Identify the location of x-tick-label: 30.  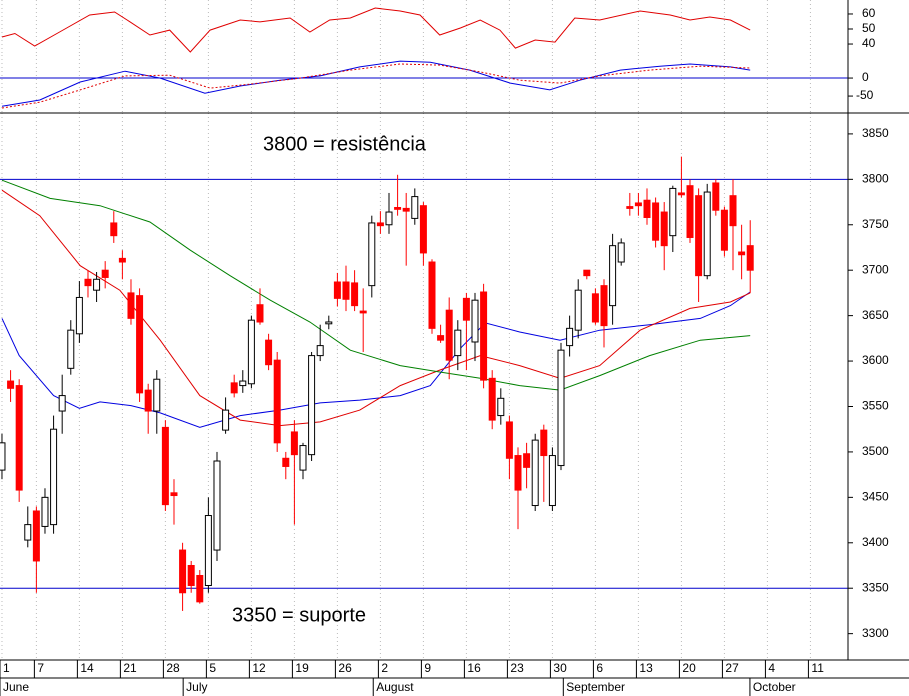
(560, 668).